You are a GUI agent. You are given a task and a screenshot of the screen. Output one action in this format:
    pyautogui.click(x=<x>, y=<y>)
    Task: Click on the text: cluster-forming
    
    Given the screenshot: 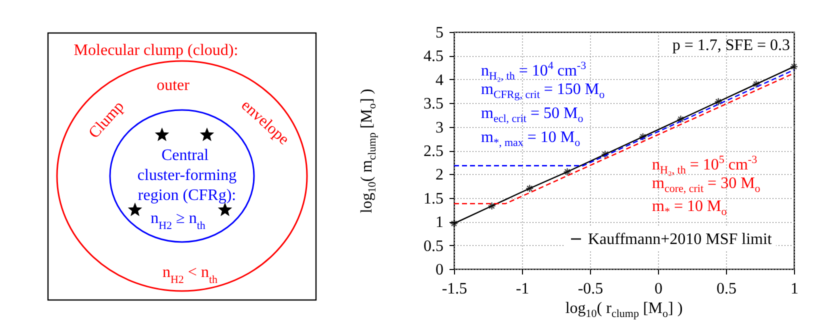 What is the action you would take?
    pyautogui.click(x=187, y=175)
    